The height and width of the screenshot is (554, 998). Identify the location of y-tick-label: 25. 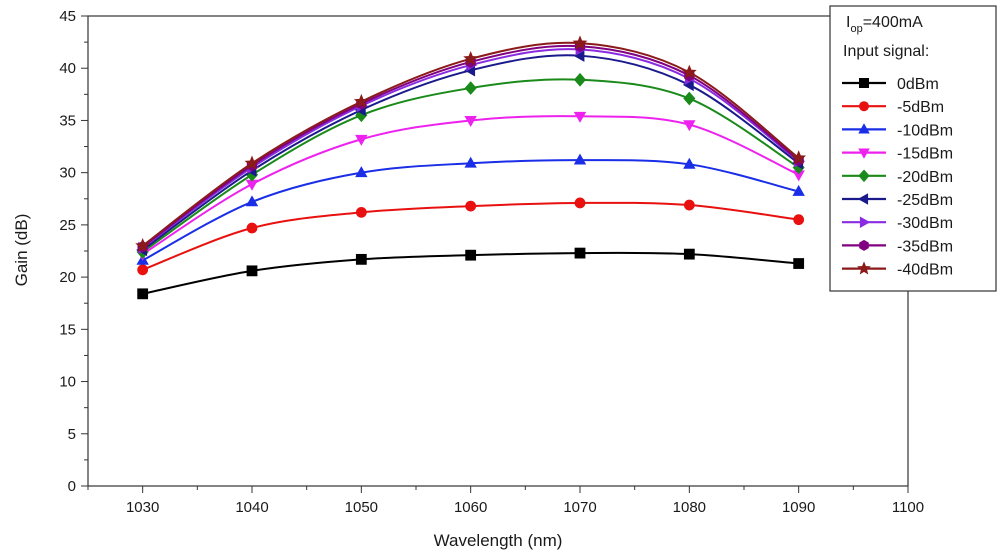
(67, 225).